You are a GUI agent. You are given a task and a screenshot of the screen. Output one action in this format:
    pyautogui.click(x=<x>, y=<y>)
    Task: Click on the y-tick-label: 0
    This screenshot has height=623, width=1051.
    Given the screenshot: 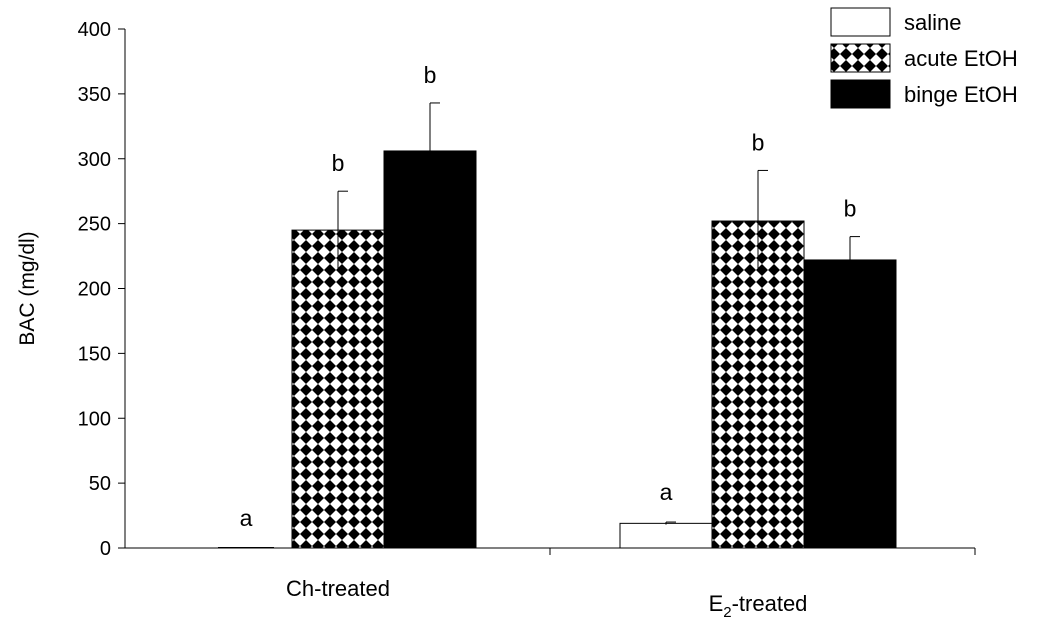 What is the action you would take?
    pyautogui.click(x=105, y=549)
    